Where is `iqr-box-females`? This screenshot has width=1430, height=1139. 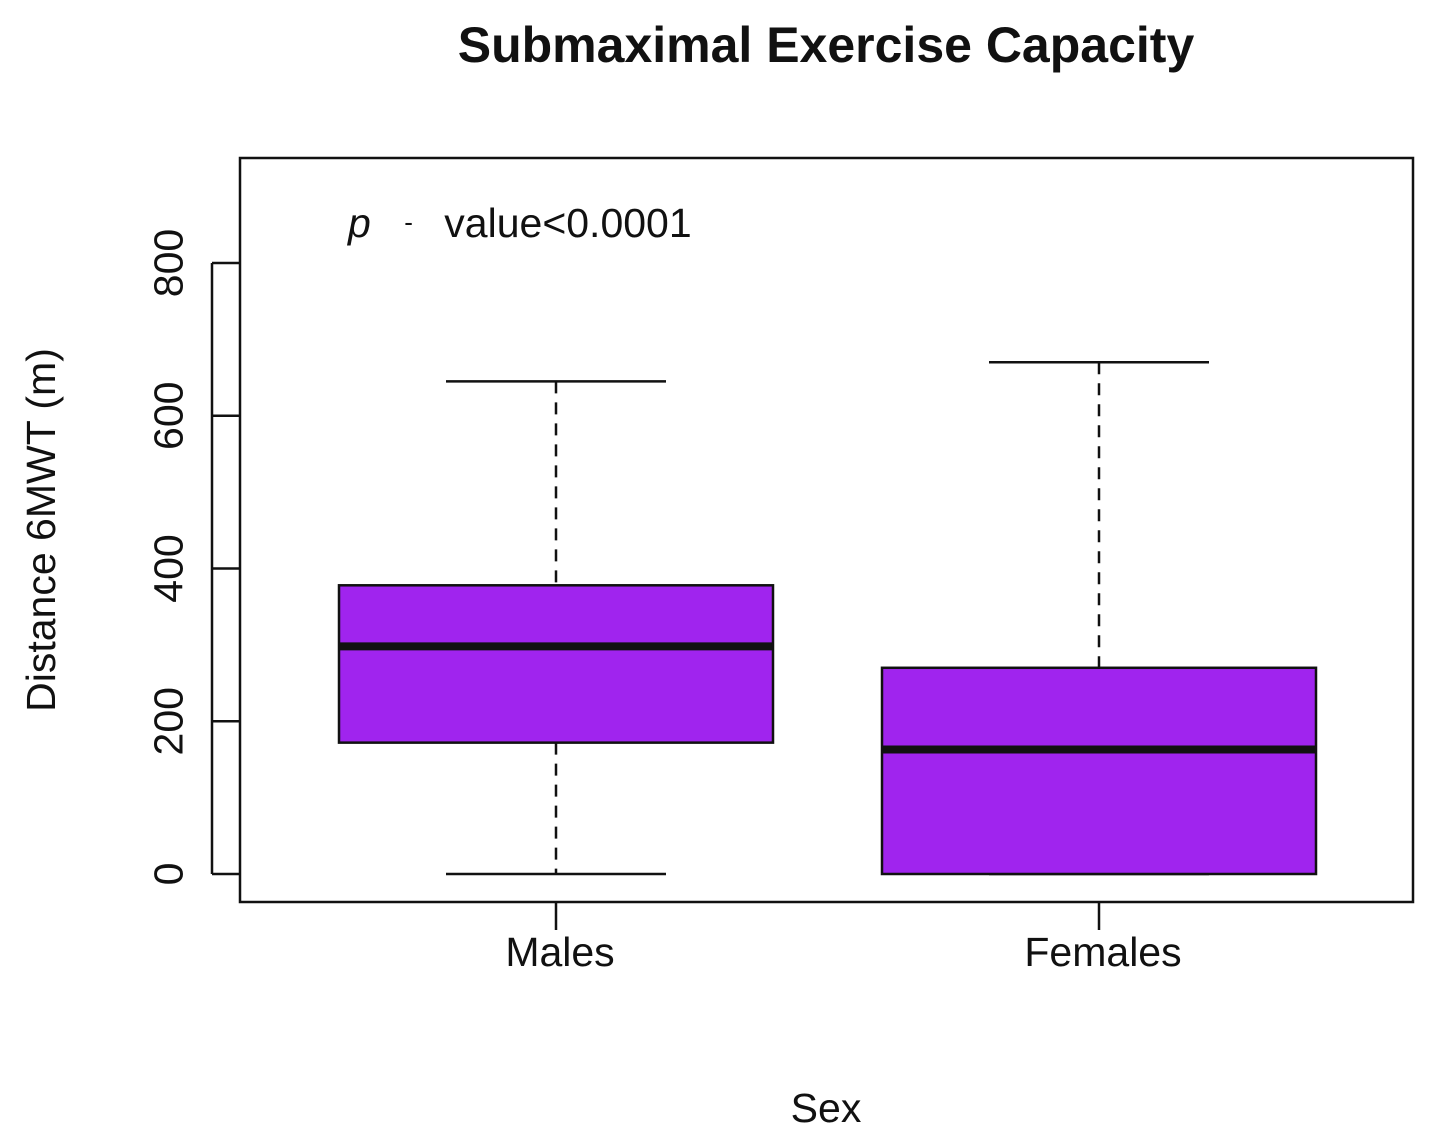
iqr-box-females is located at coordinates (1099, 771).